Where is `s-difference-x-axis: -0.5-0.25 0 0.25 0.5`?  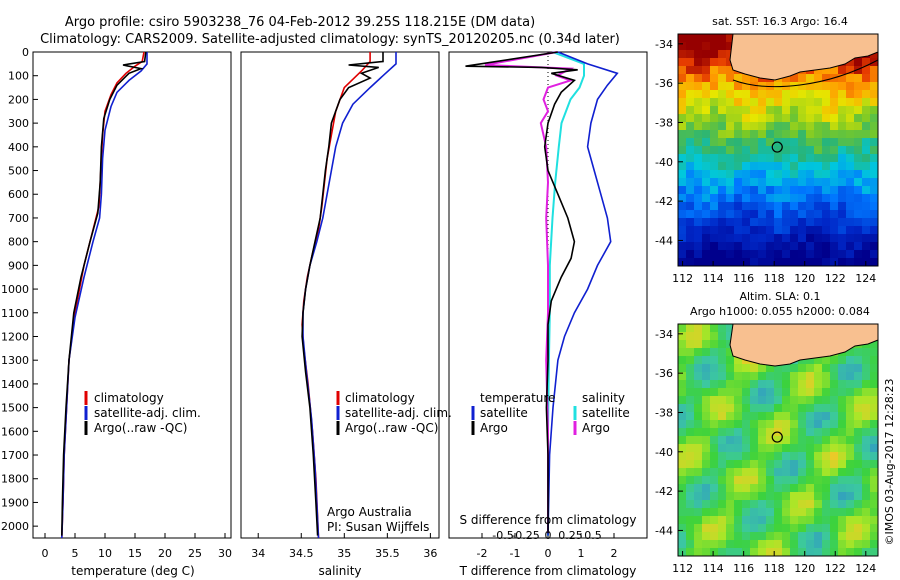
s-difference-x-axis: -0.5-0.25 0 0.25 0.5 is located at coordinates (546, 535).